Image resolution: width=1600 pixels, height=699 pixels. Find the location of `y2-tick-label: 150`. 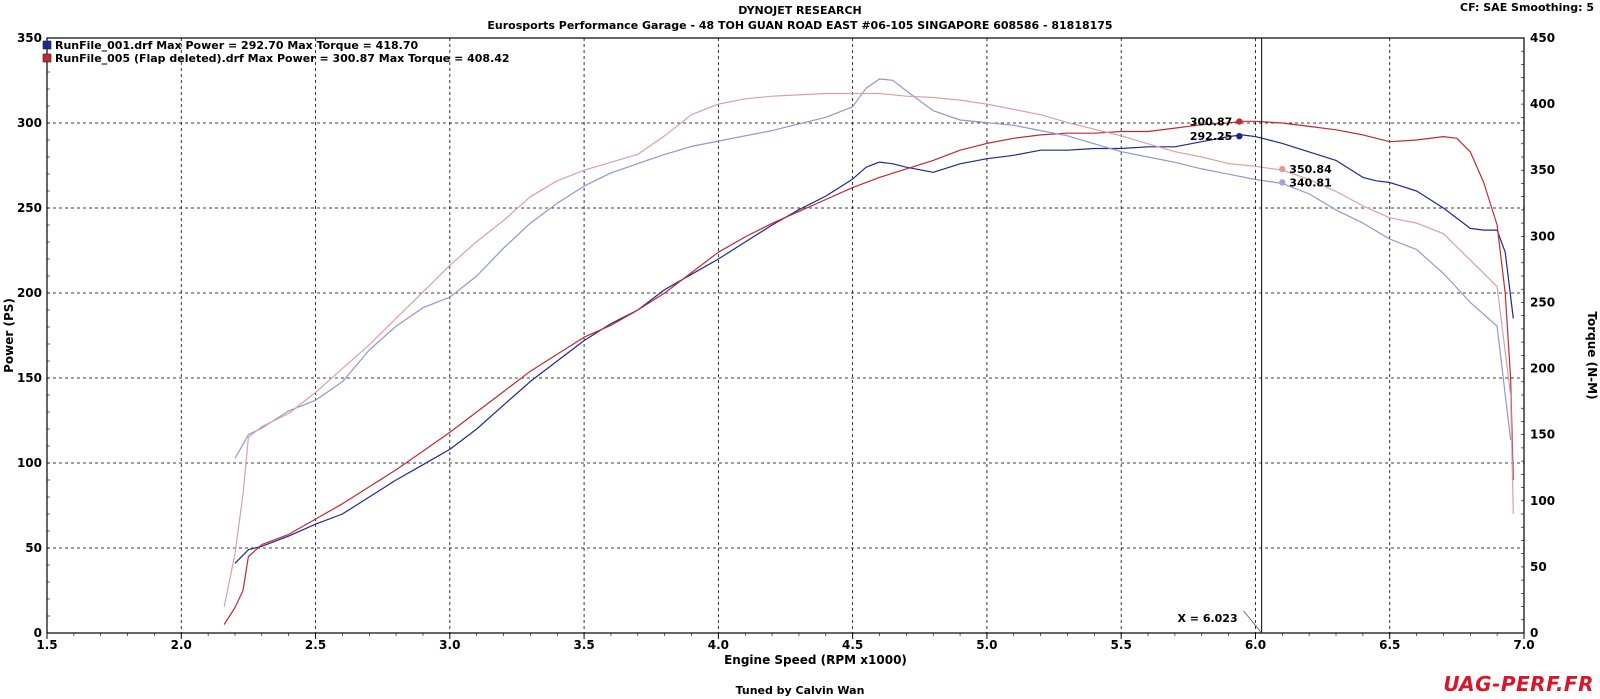

y2-tick-label: 150 is located at coordinates (1542, 435).